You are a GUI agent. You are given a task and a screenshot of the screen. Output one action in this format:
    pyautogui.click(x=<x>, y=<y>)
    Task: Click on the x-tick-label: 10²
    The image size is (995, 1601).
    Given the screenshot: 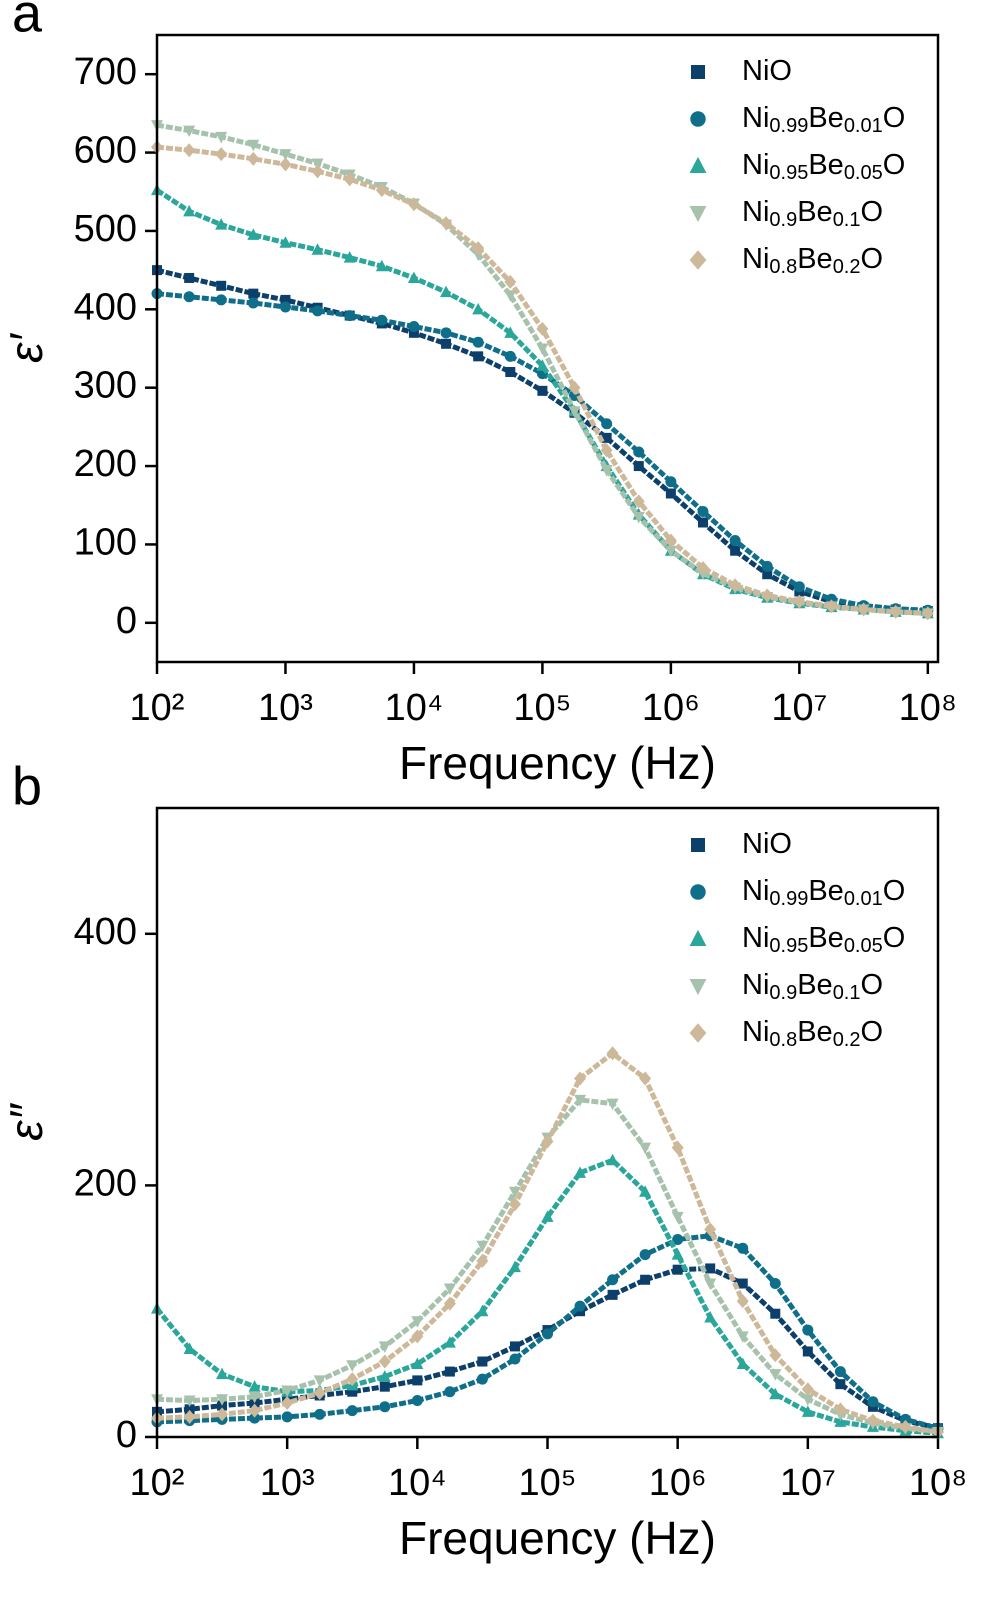 What is the action you would take?
    pyautogui.click(x=157, y=708)
    